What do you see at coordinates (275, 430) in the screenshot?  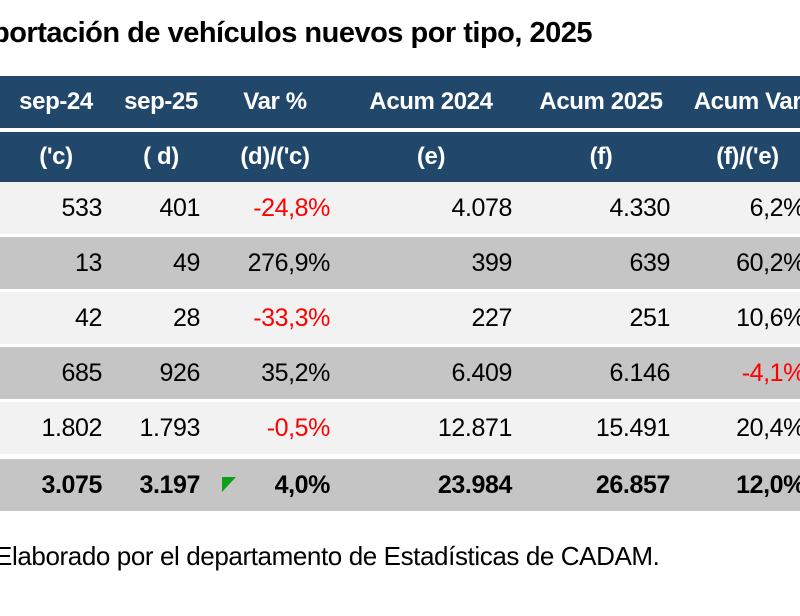 I see `cell-negative: -0,5%` at bounding box center [275, 430].